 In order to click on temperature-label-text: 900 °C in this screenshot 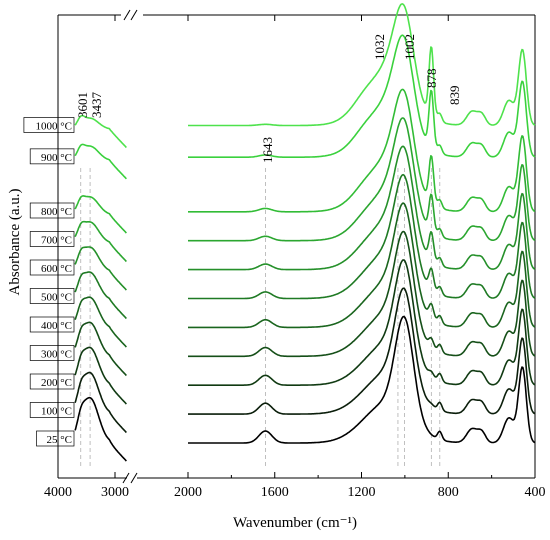, I will do `click(56, 158)`.